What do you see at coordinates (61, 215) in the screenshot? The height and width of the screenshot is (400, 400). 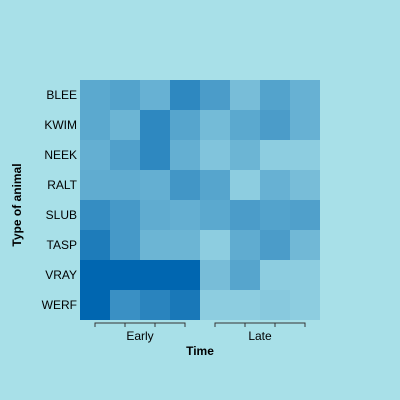 I see `row-label-slub: SLUB` at bounding box center [61, 215].